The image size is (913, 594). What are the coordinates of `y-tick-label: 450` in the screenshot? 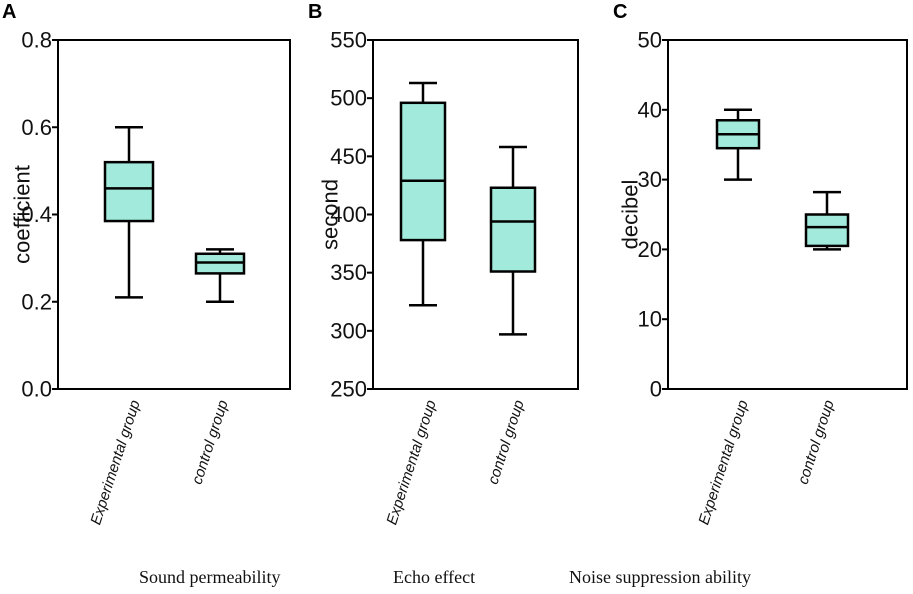 It's located at (348, 156).